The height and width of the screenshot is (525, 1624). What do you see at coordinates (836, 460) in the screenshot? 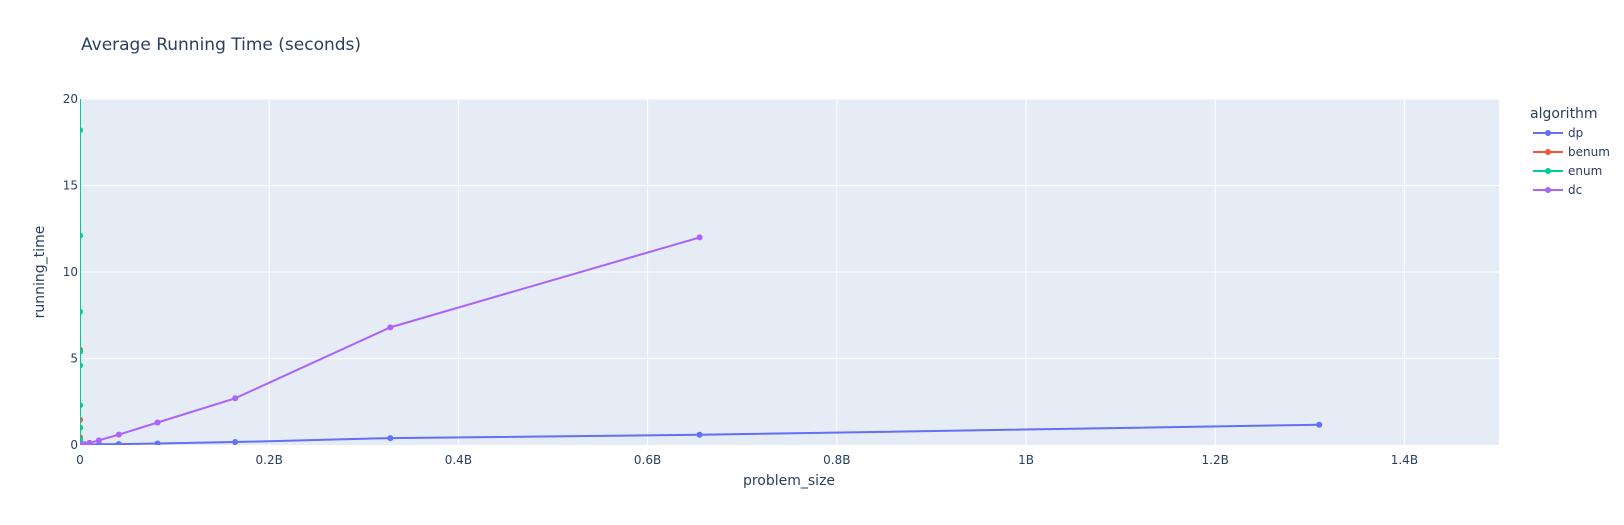
I see `x-tick-label: 0.8B` at bounding box center [836, 460].